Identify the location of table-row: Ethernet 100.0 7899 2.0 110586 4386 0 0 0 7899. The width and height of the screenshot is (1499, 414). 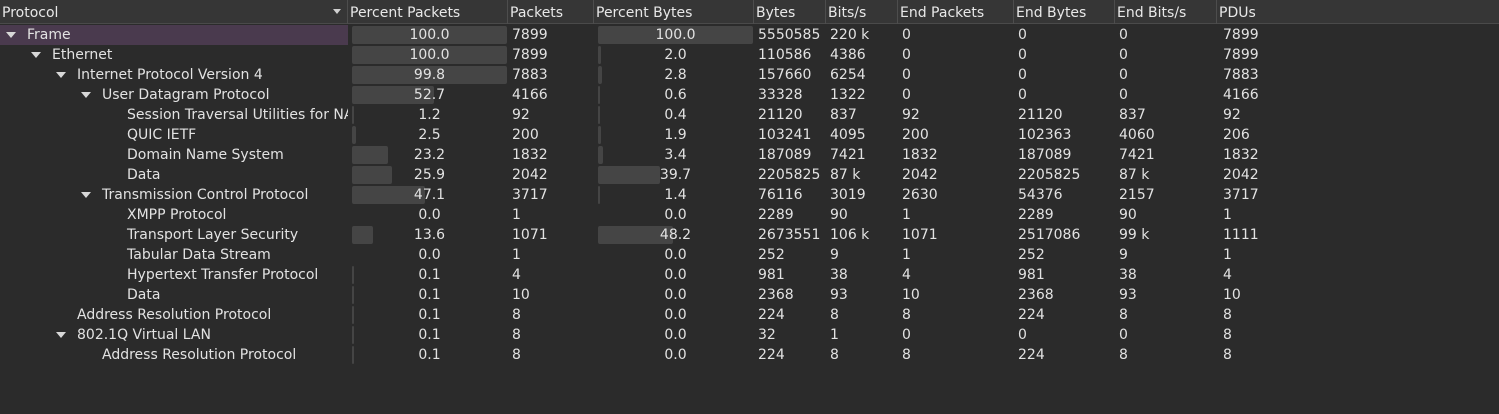
(749, 55).